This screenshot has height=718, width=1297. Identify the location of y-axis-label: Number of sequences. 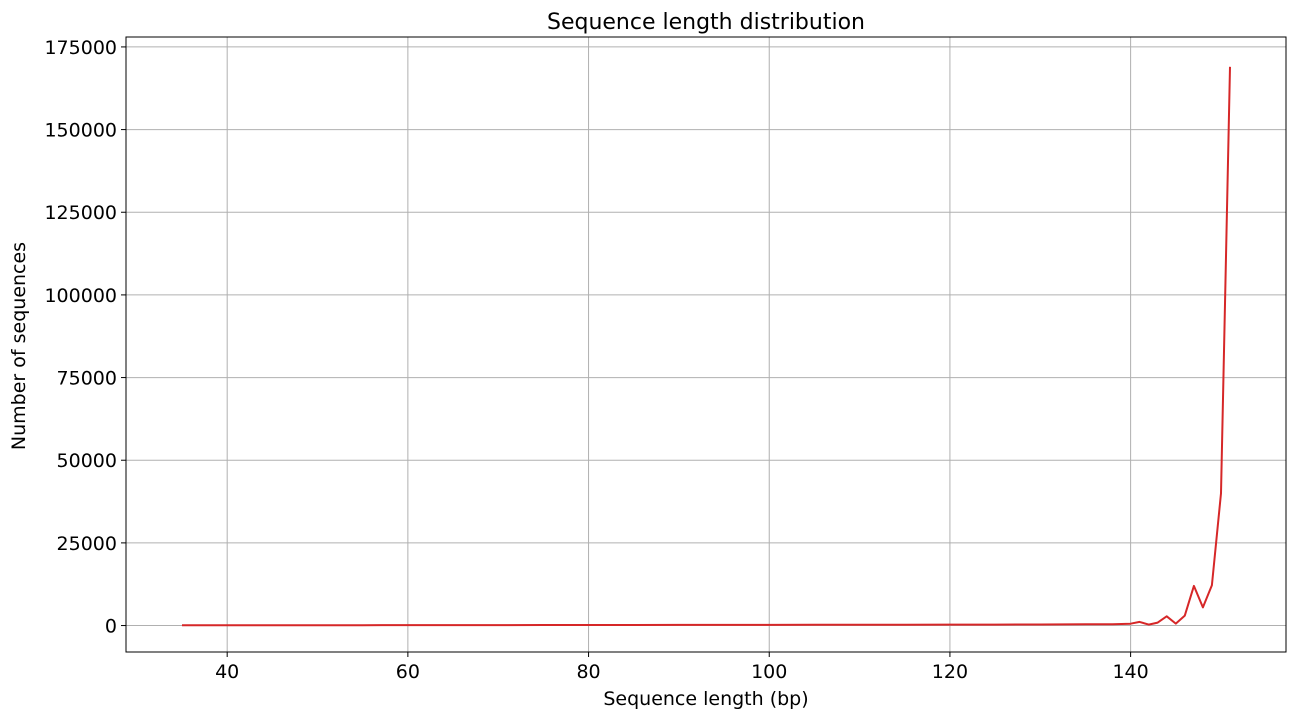
(19, 346).